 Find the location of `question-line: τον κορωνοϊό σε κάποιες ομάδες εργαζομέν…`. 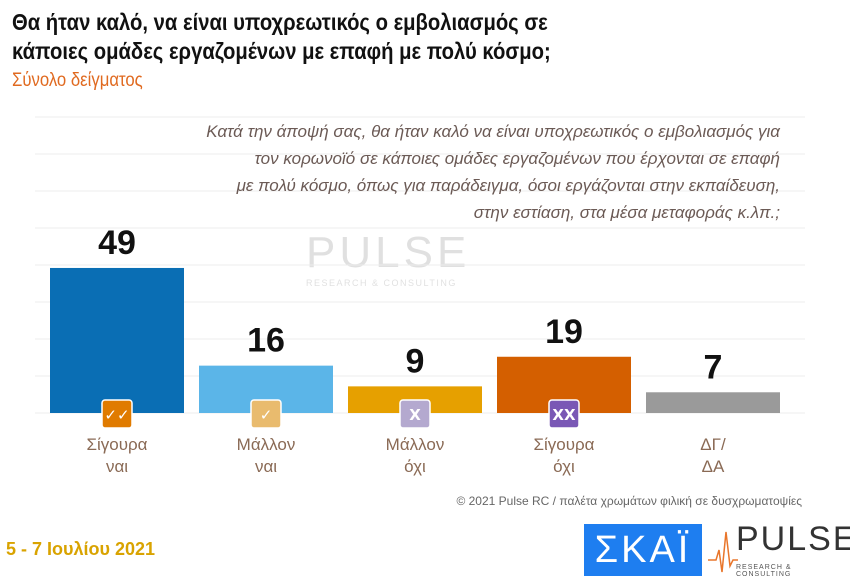

question-line: τον κορωνοϊό σε κάποιες ομάδες εργαζομέν… is located at coordinates (517, 158).